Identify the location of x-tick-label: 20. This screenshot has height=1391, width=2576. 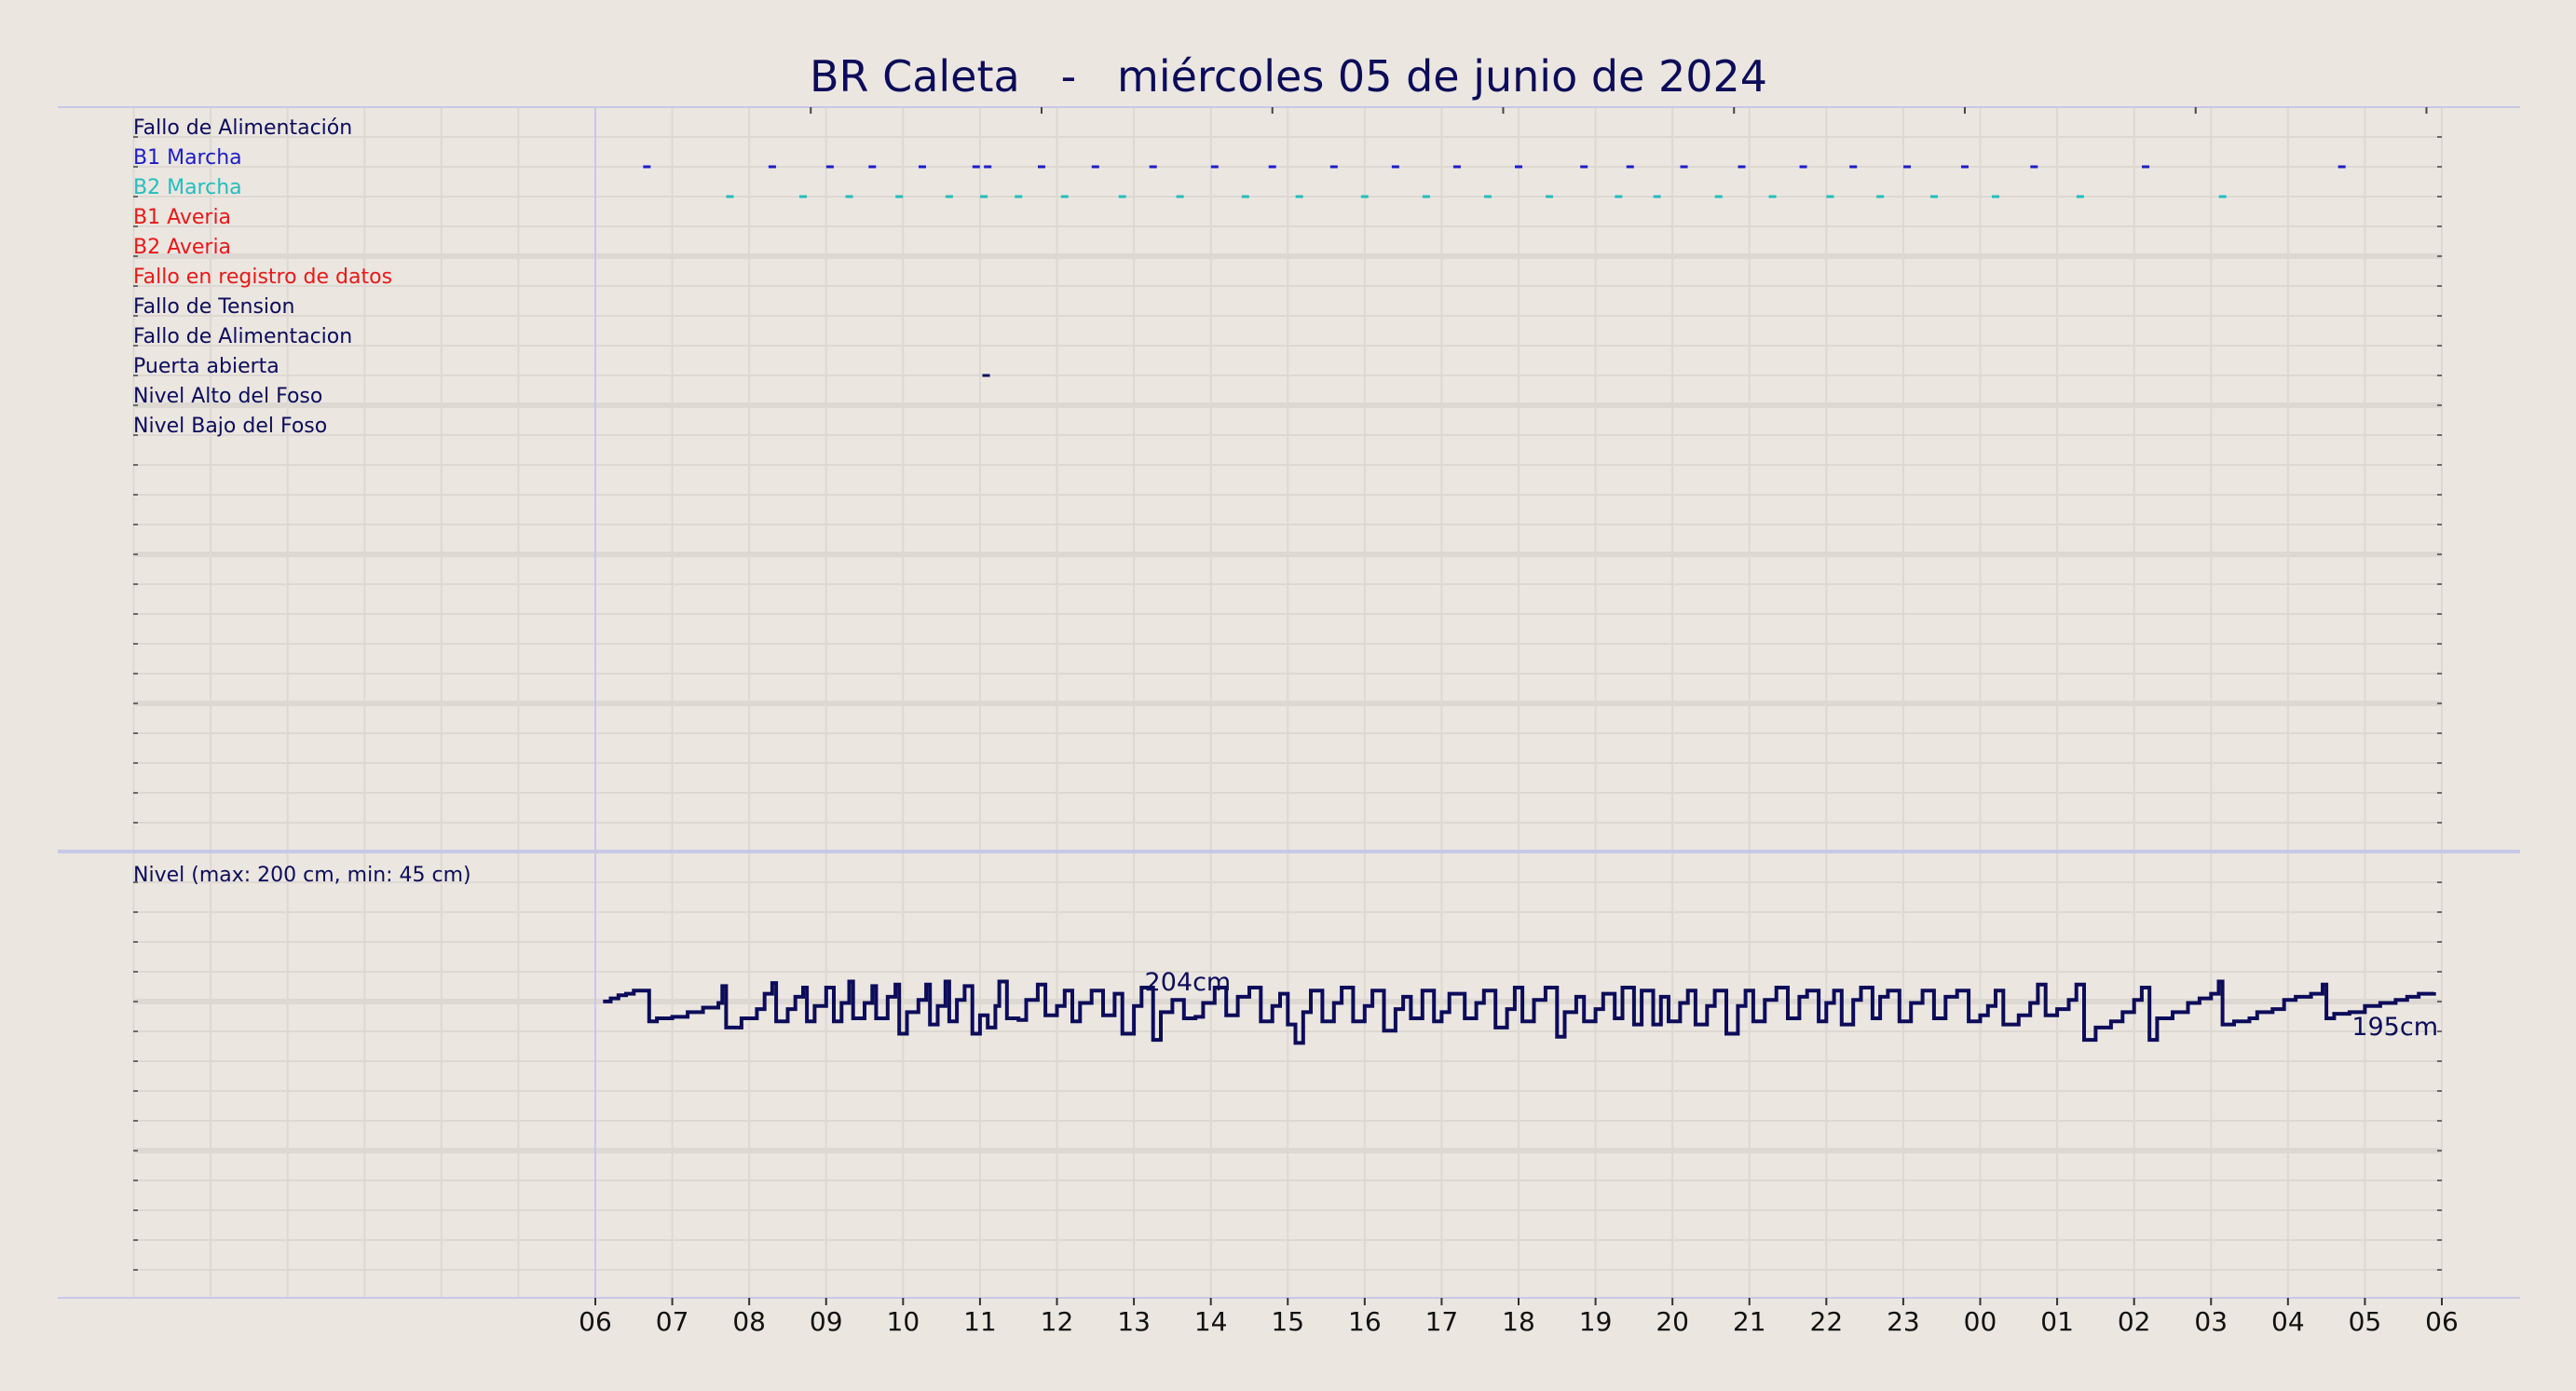
(1672, 1321).